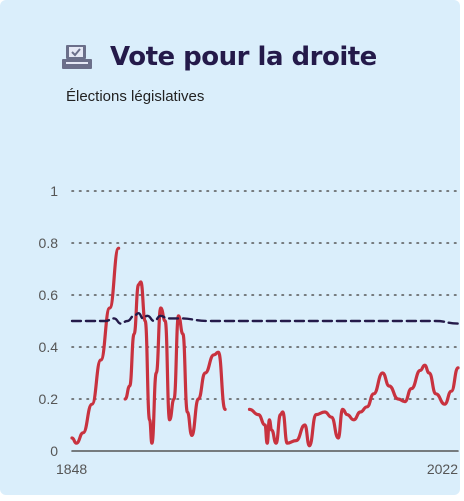 The height and width of the screenshot is (501, 464). Describe the element at coordinates (442, 469) in the screenshot. I see `x-tick-label-end: 2022` at that location.